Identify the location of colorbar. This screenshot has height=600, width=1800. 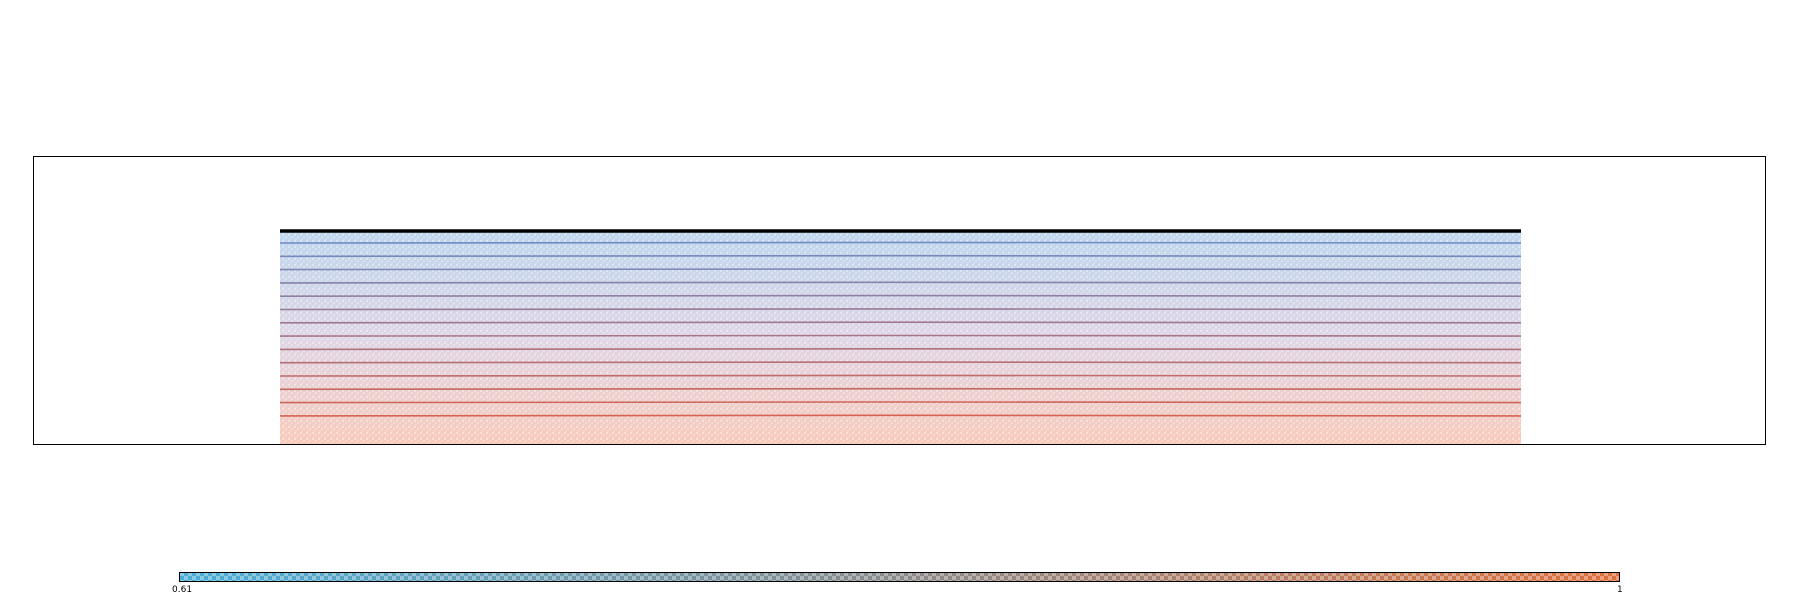
(899, 577).